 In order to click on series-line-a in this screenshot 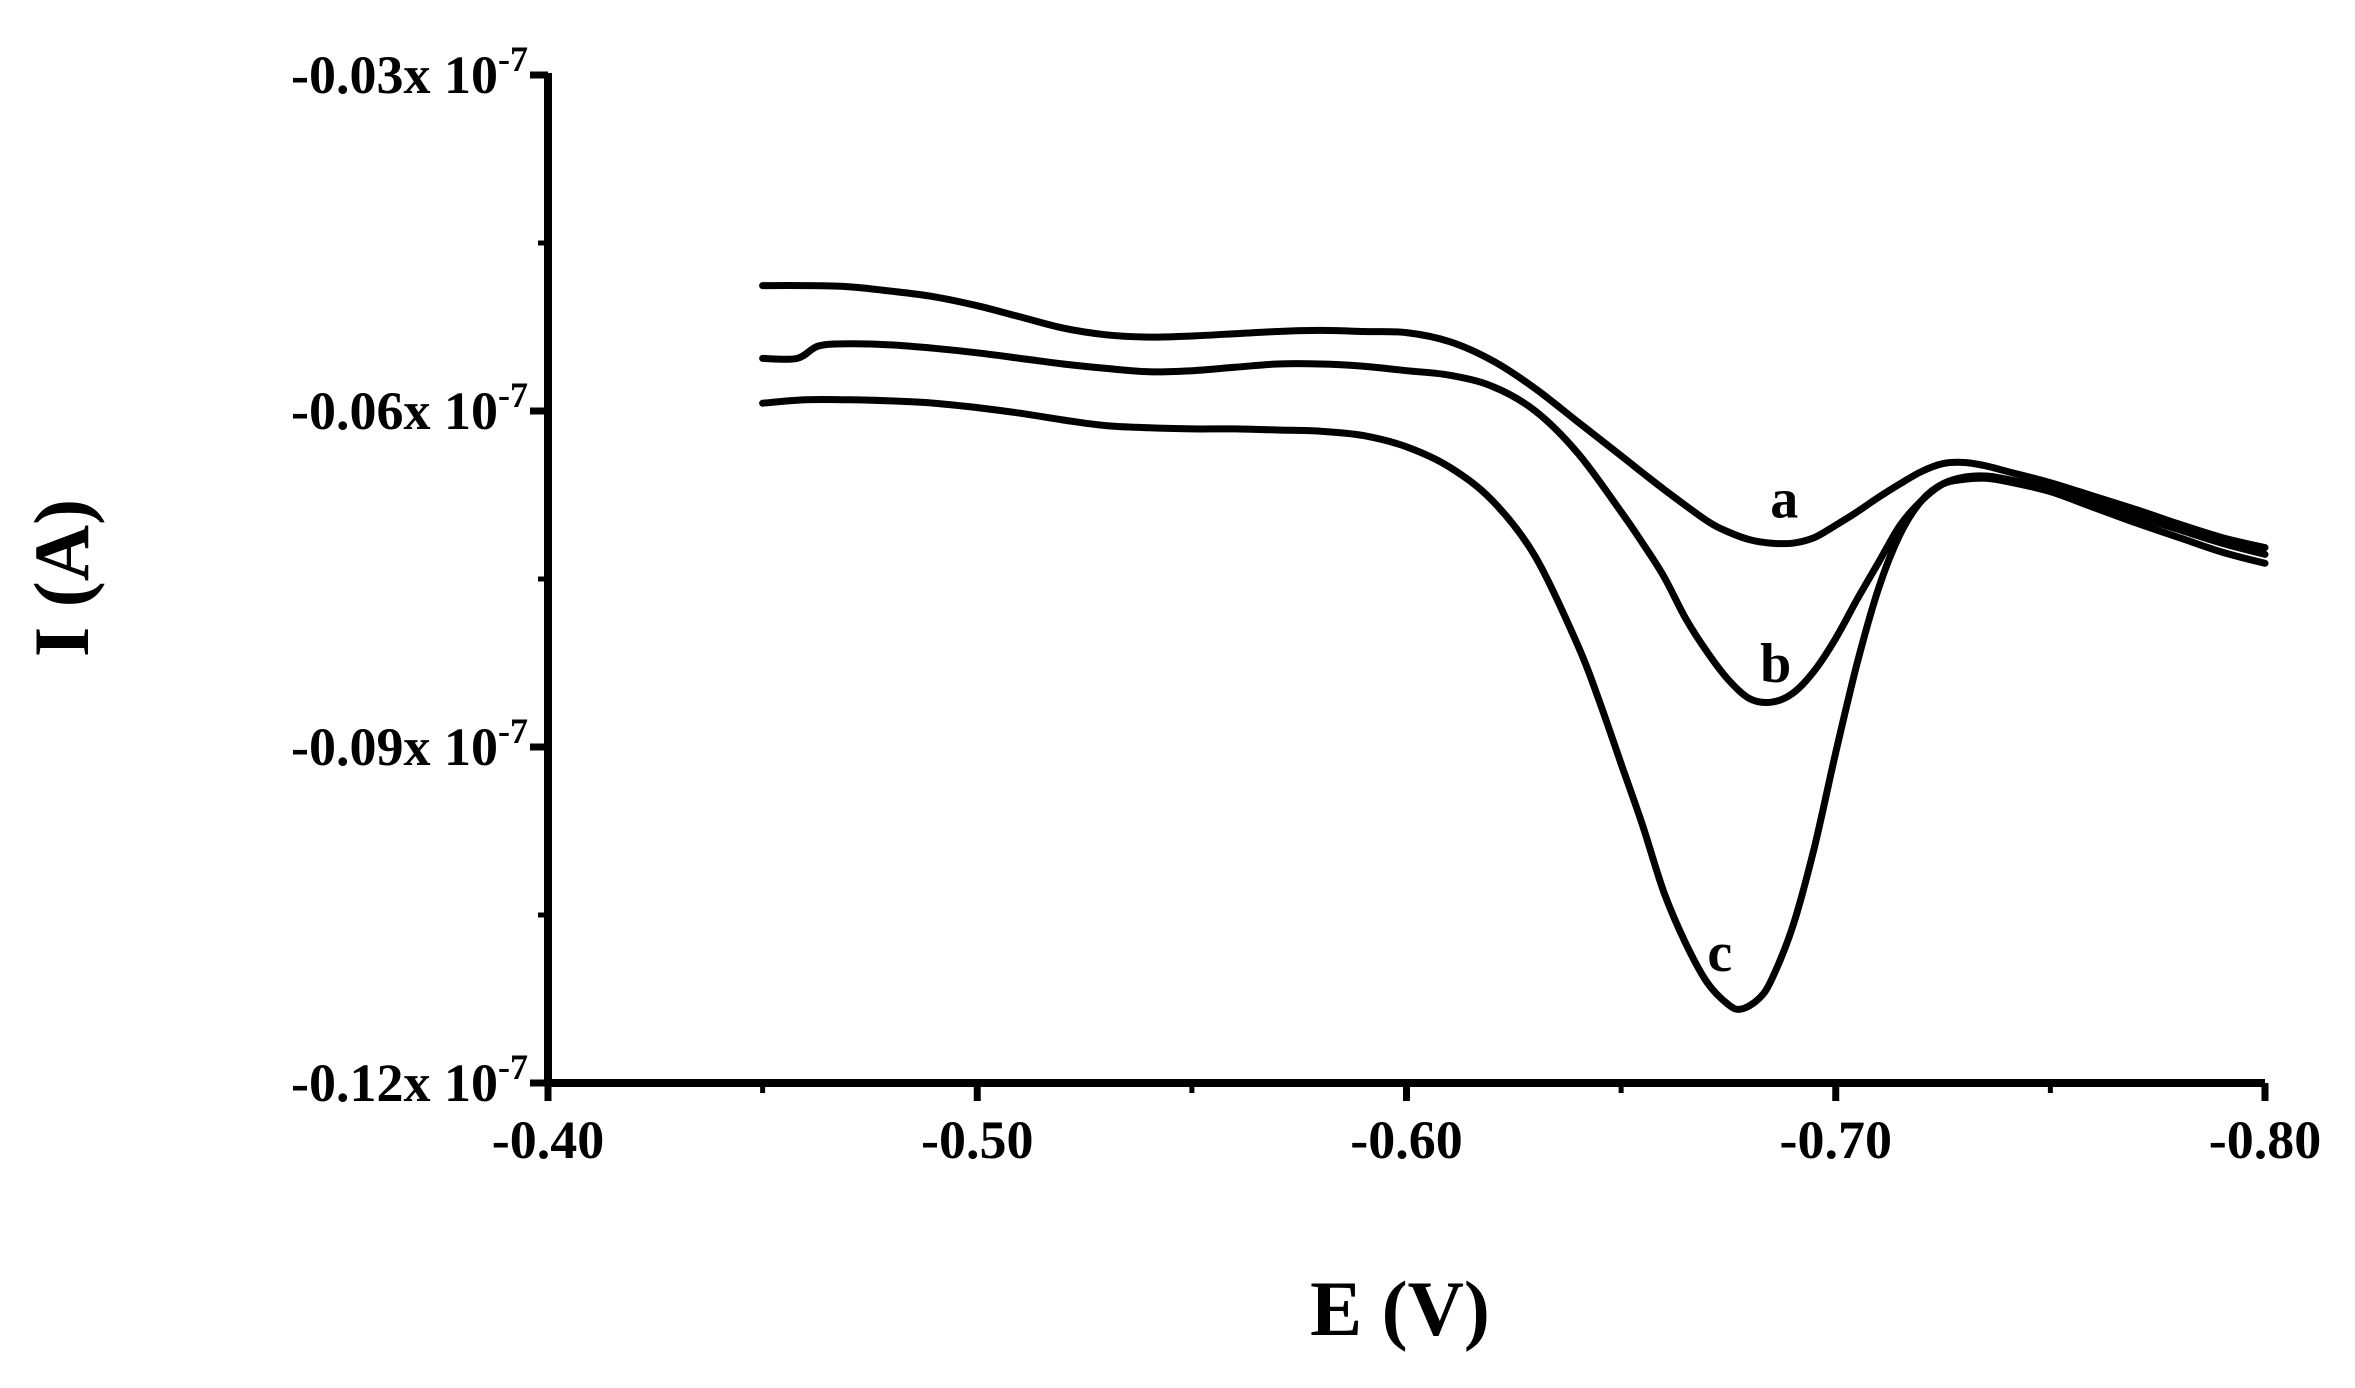, I will do `click(1514, 417)`.